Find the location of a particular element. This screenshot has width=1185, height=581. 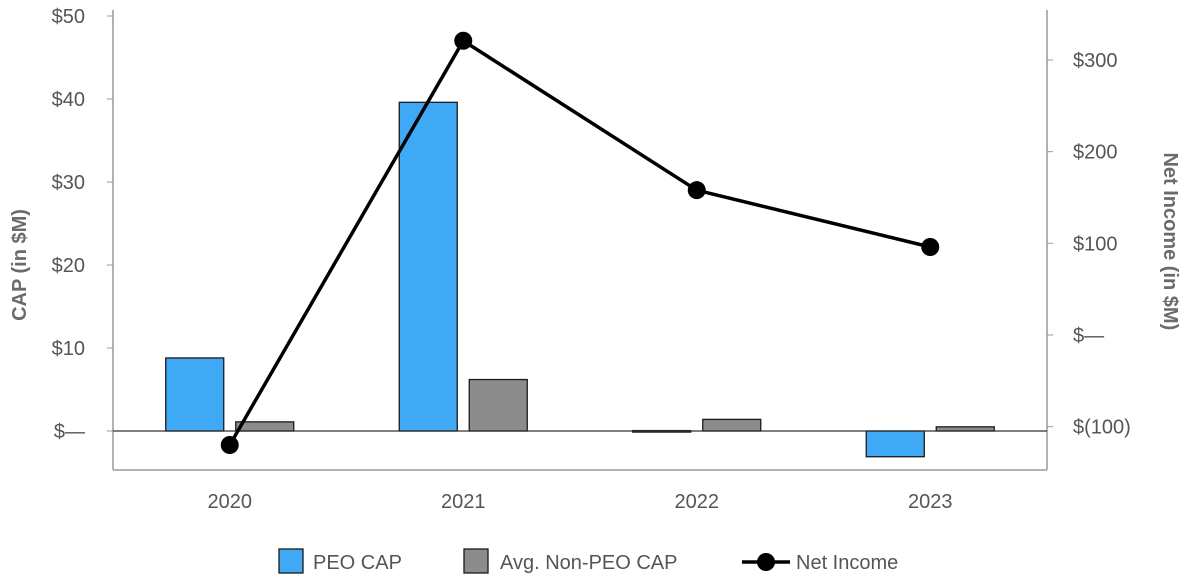

y-right-tick-label: $— is located at coordinates (1088, 336).